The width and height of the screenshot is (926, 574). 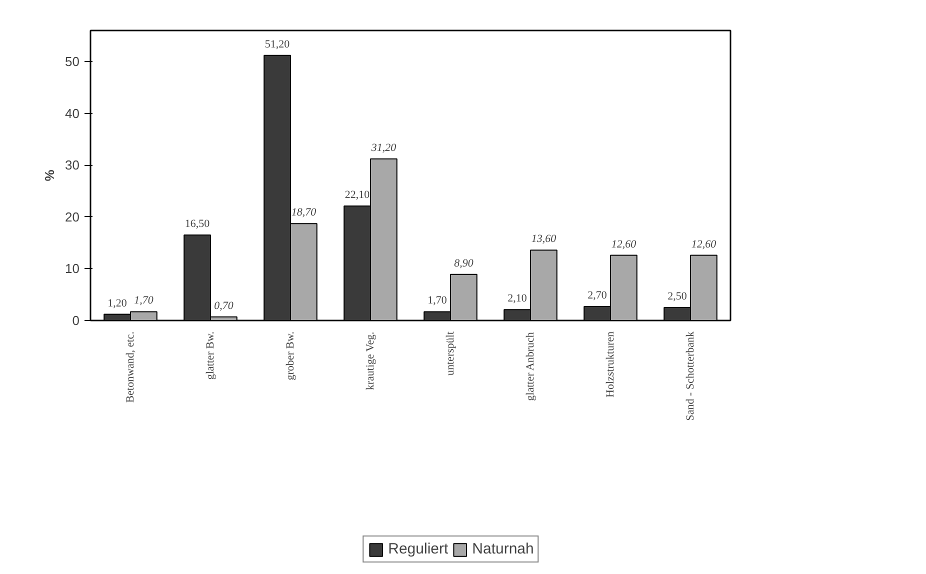 What do you see at coordinates (72, 165) in the screenshot?
I see `y-tick-label: 30` at bounding box center [72, 165].